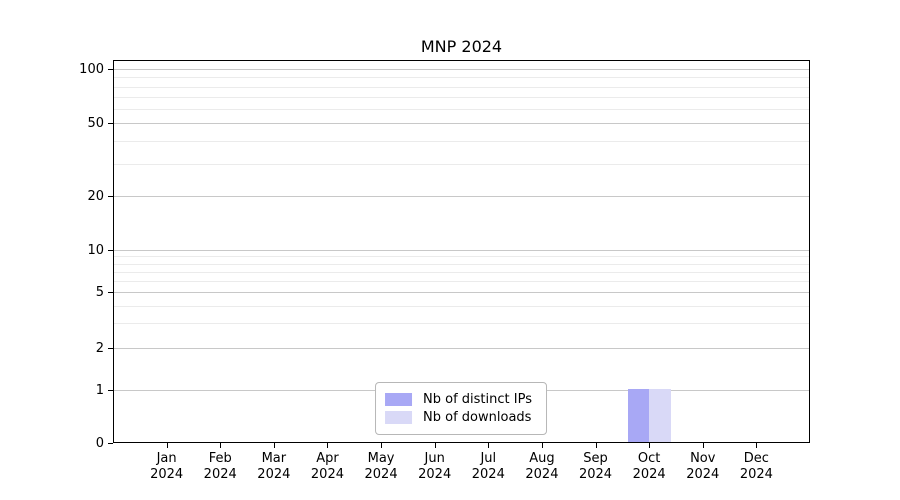 The image size is (900, 500). Describe the element at coordinates (595, 458) in the screenshot. I see `x-tick-month: Sep` at that location.